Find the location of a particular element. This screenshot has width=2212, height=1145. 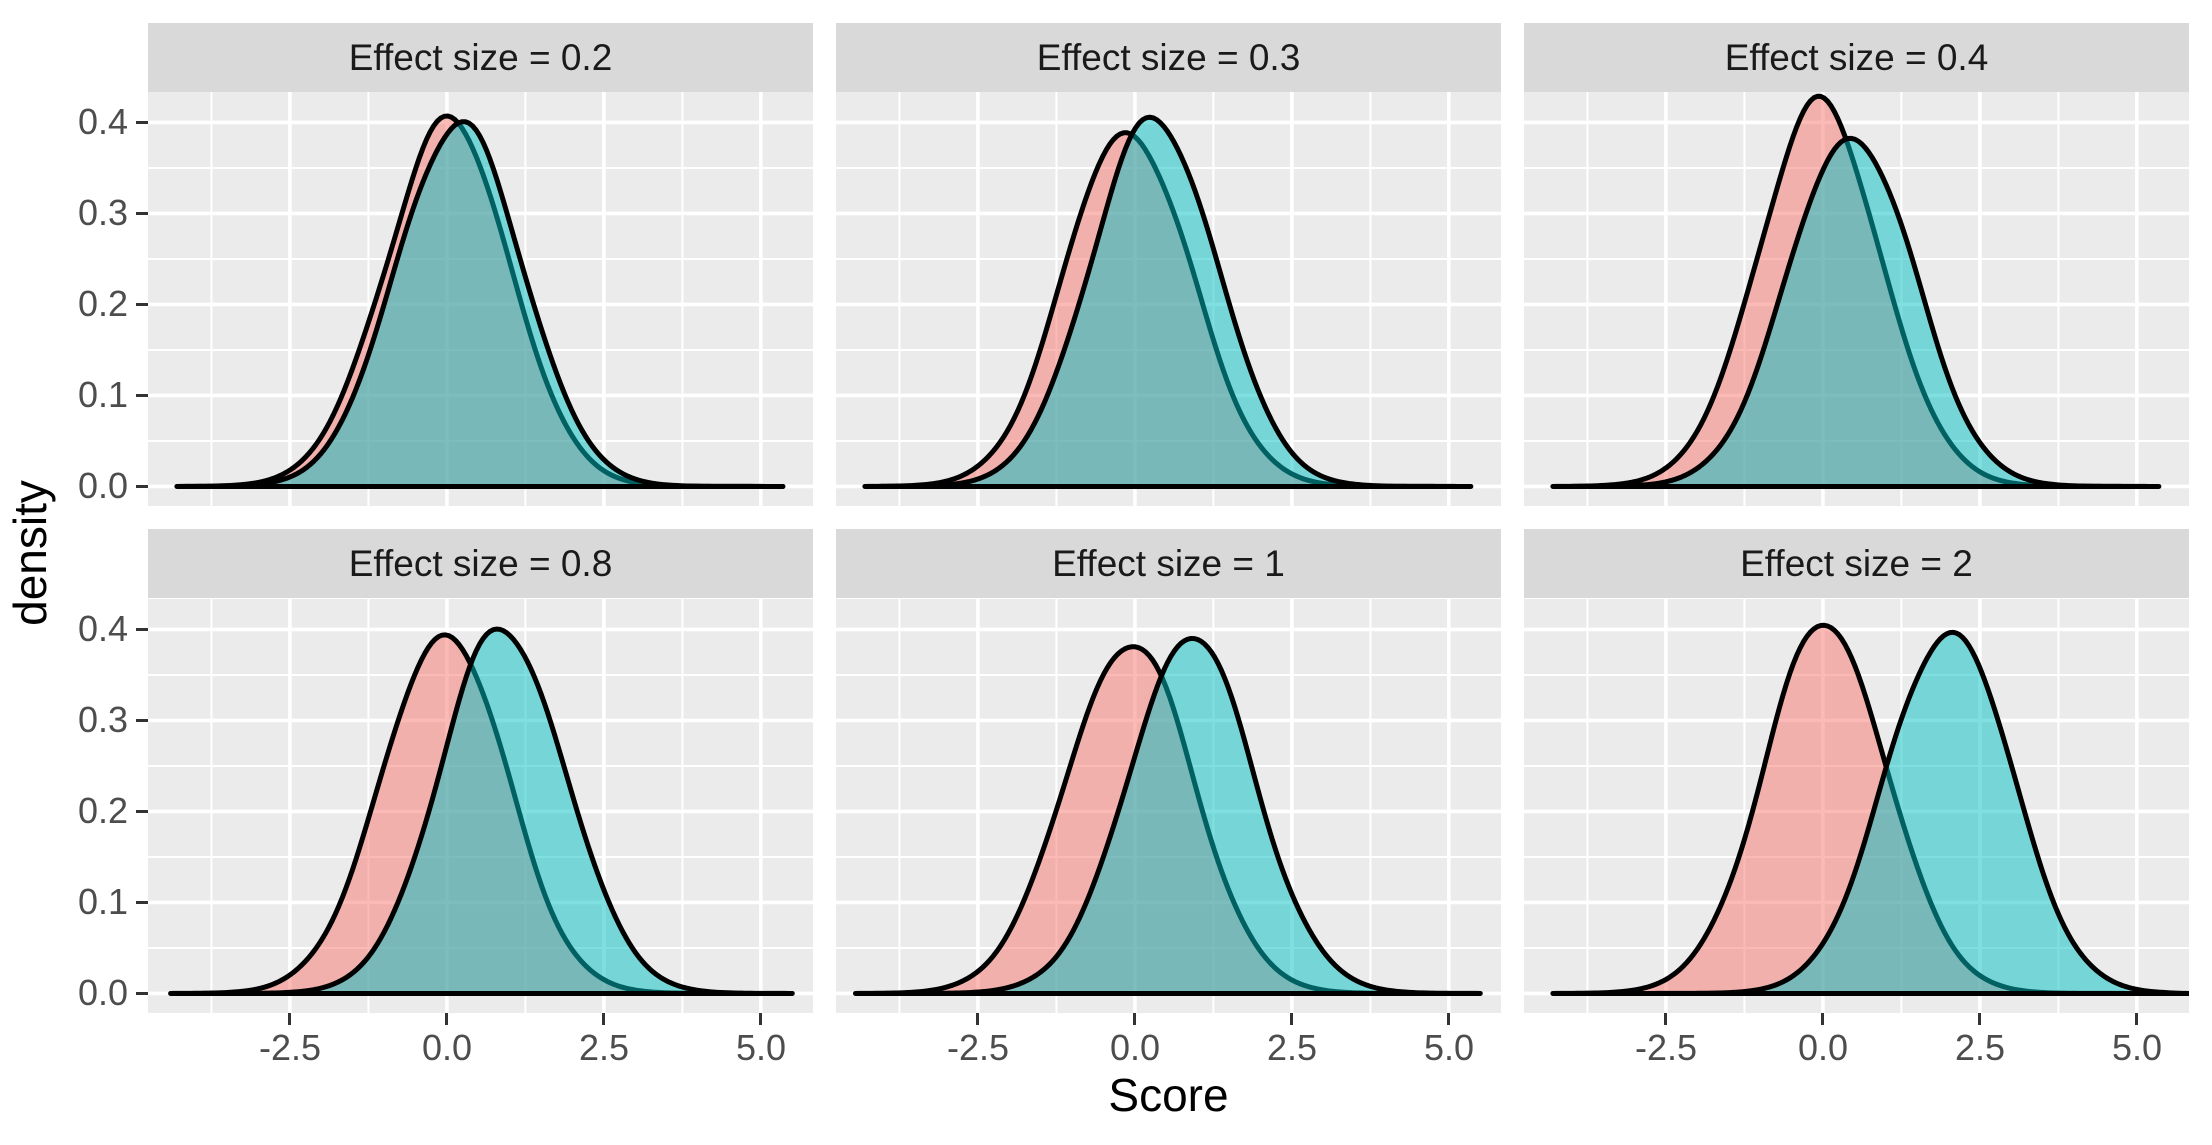

facet-strip: Effect size = 2 is located at coordinates (1856, 563).